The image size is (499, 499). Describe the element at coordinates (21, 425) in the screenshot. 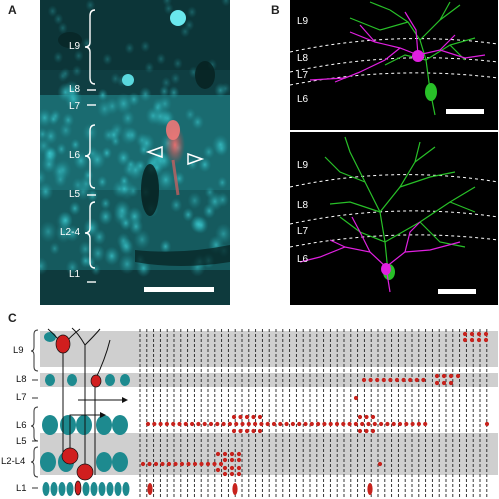

I see `panel-c-label-l6: L6` at that location.